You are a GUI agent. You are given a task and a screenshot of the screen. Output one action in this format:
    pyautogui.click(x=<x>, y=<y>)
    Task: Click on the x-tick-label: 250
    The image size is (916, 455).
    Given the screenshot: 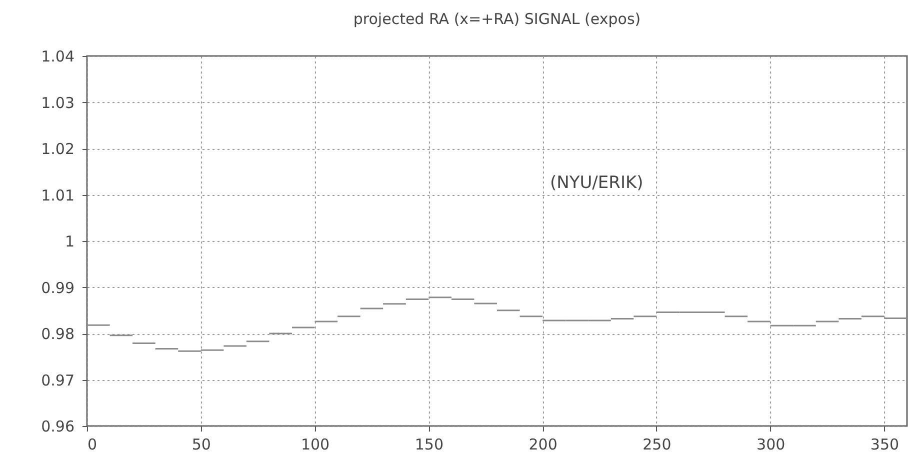 What is the action you would take?
    pyautogui.click(x=657, y=445)
    